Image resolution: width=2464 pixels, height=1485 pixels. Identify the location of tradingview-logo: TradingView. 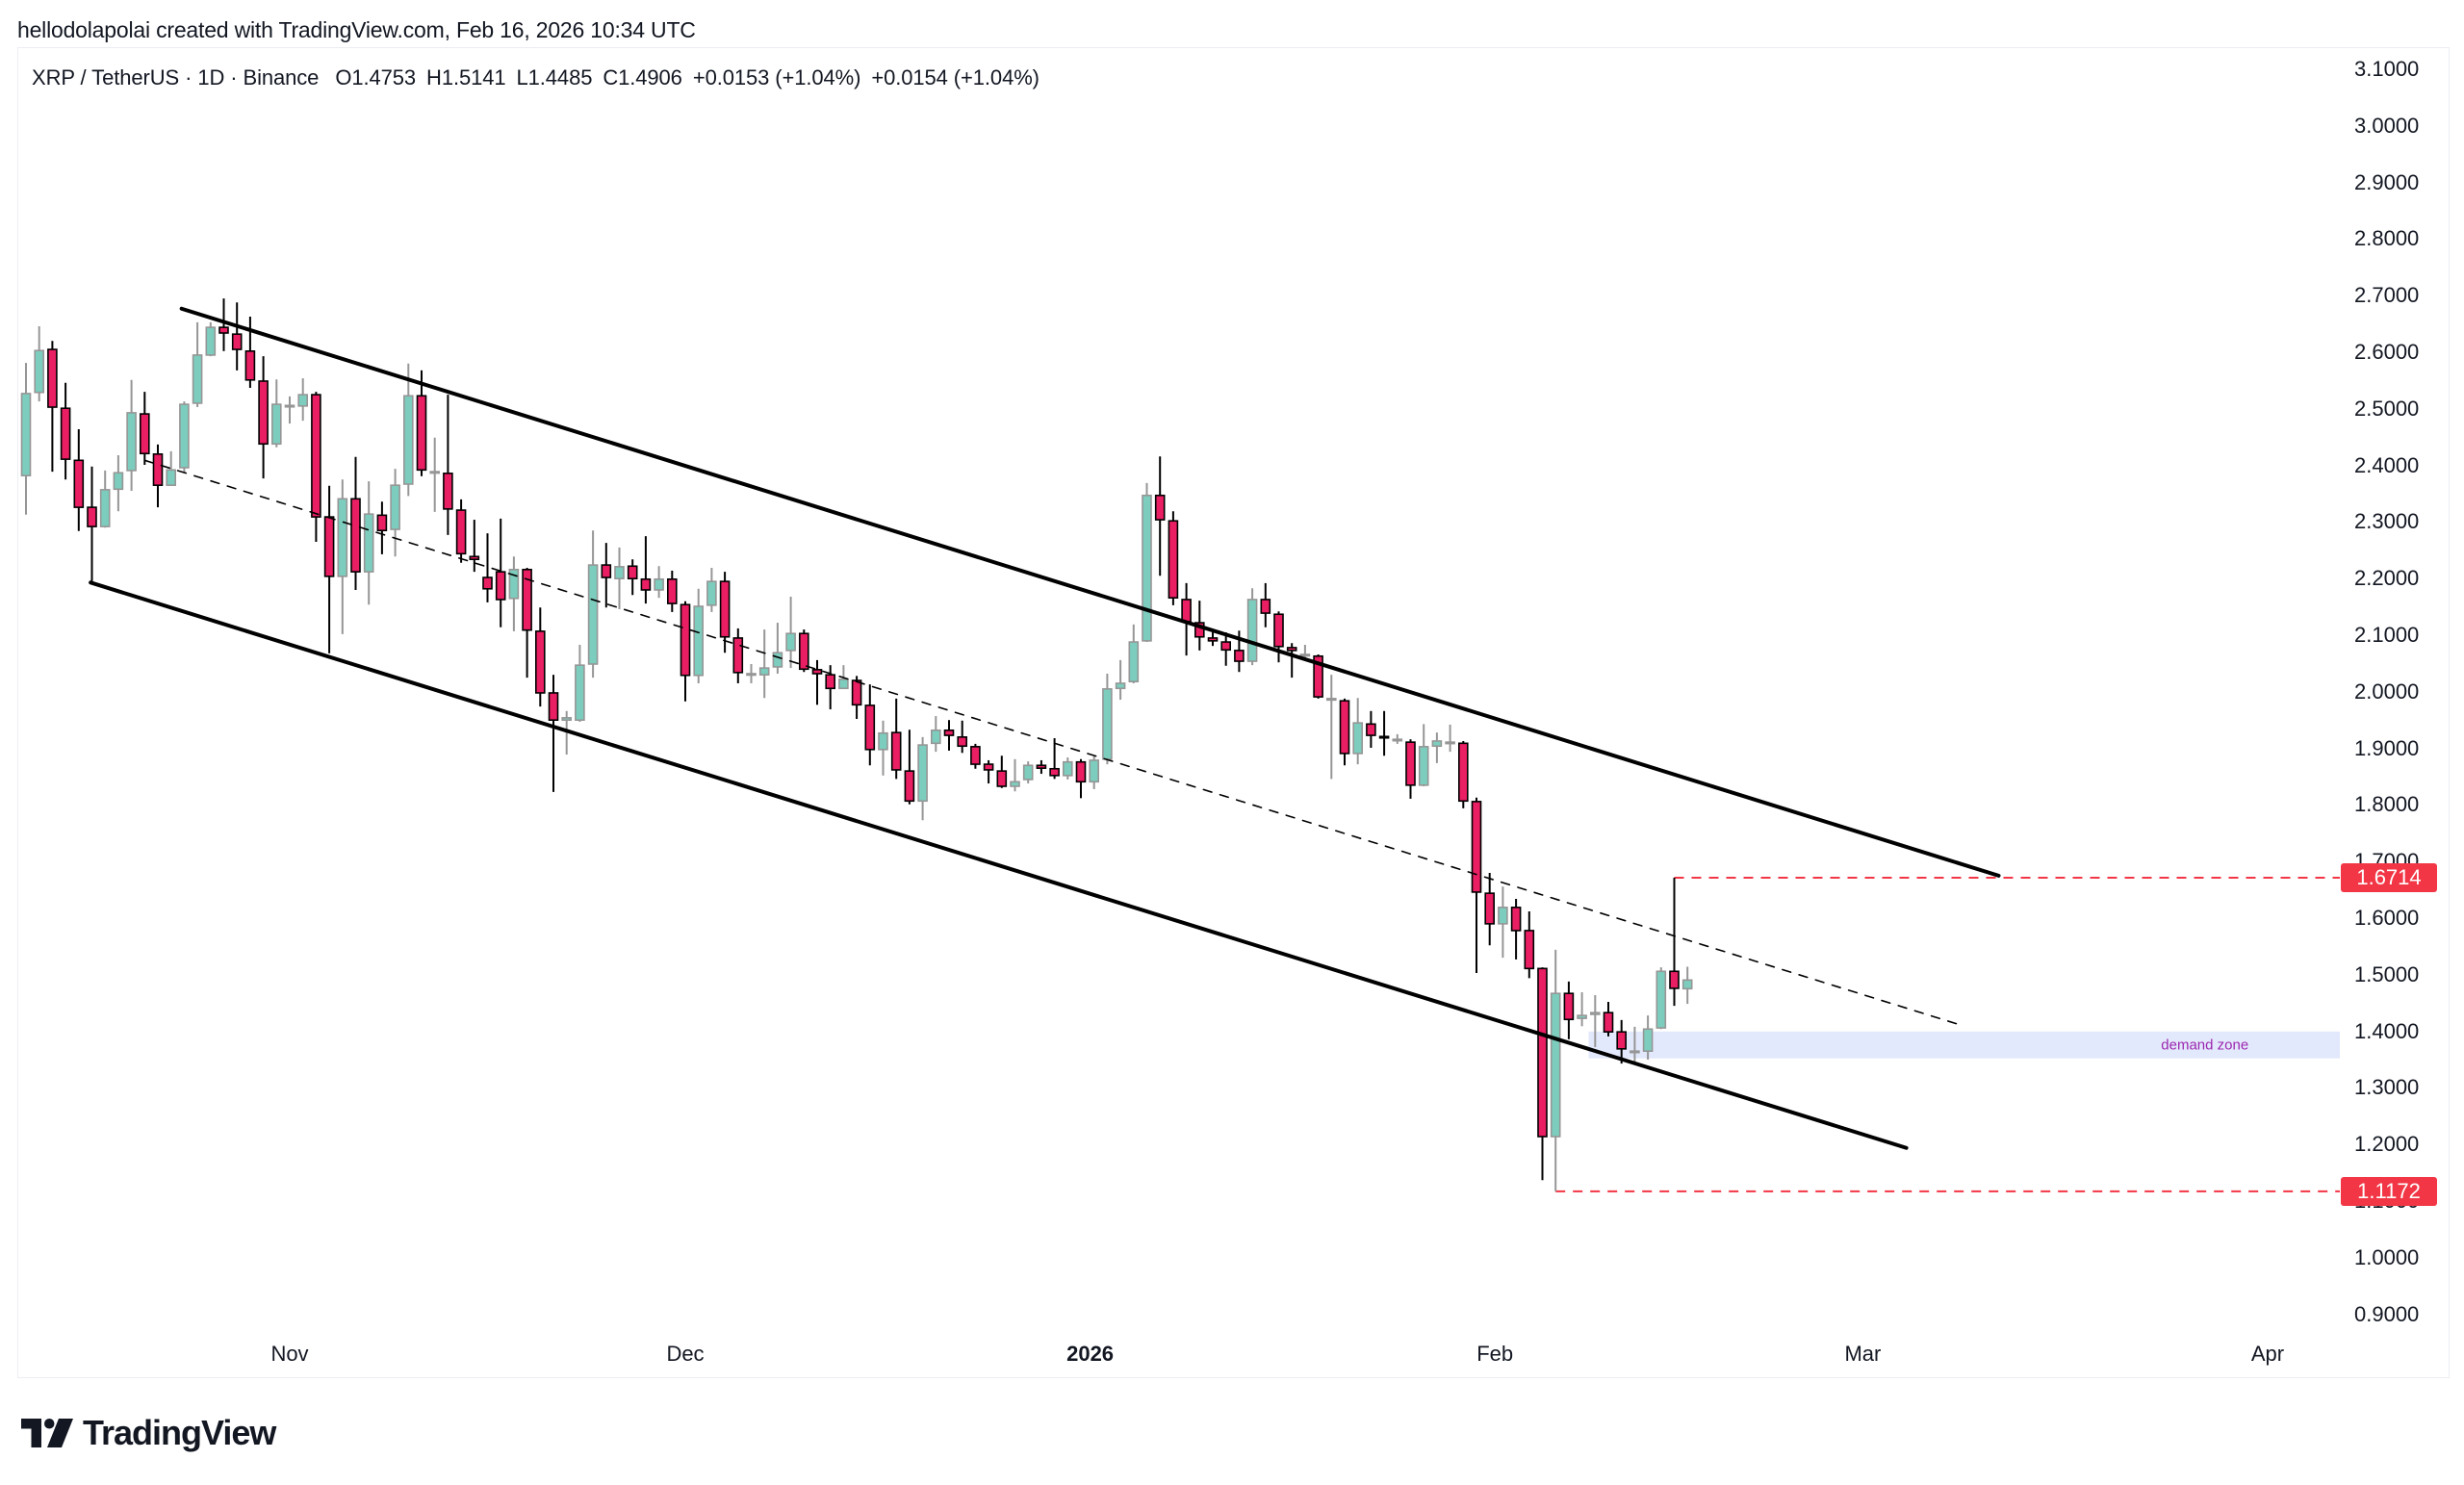
(148, 1433).